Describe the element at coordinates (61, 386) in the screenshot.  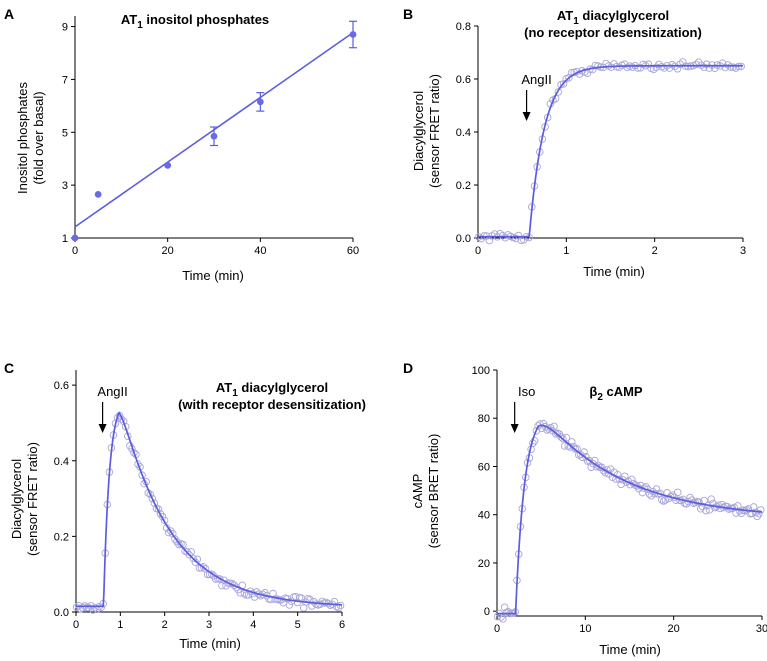
I see `panel-c-ytick-label: 0.6` at that location.